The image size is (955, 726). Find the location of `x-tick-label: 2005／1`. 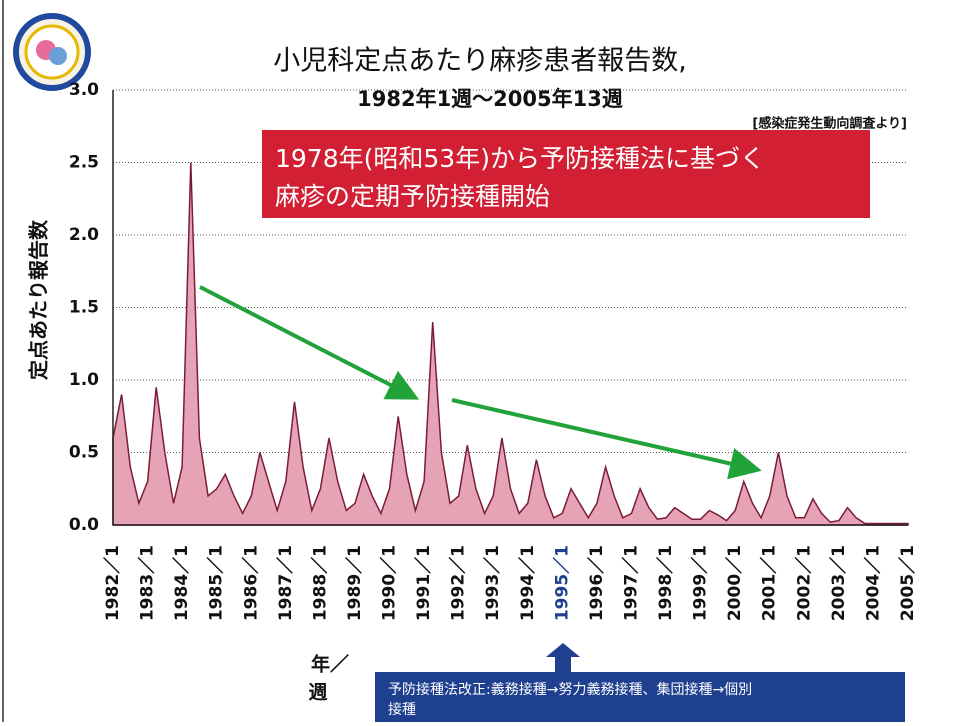

x-tick-label: 2005／1 is located at coordinates (907, 583).